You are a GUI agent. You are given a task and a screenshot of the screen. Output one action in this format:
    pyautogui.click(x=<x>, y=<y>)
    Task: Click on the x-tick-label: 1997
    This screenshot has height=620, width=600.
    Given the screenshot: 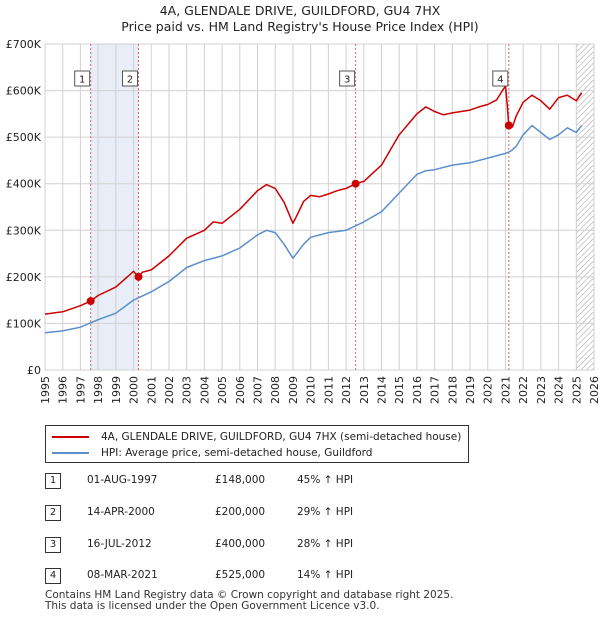 What is the action you would take?
    pyautogui.click(x=80, y=390)
    